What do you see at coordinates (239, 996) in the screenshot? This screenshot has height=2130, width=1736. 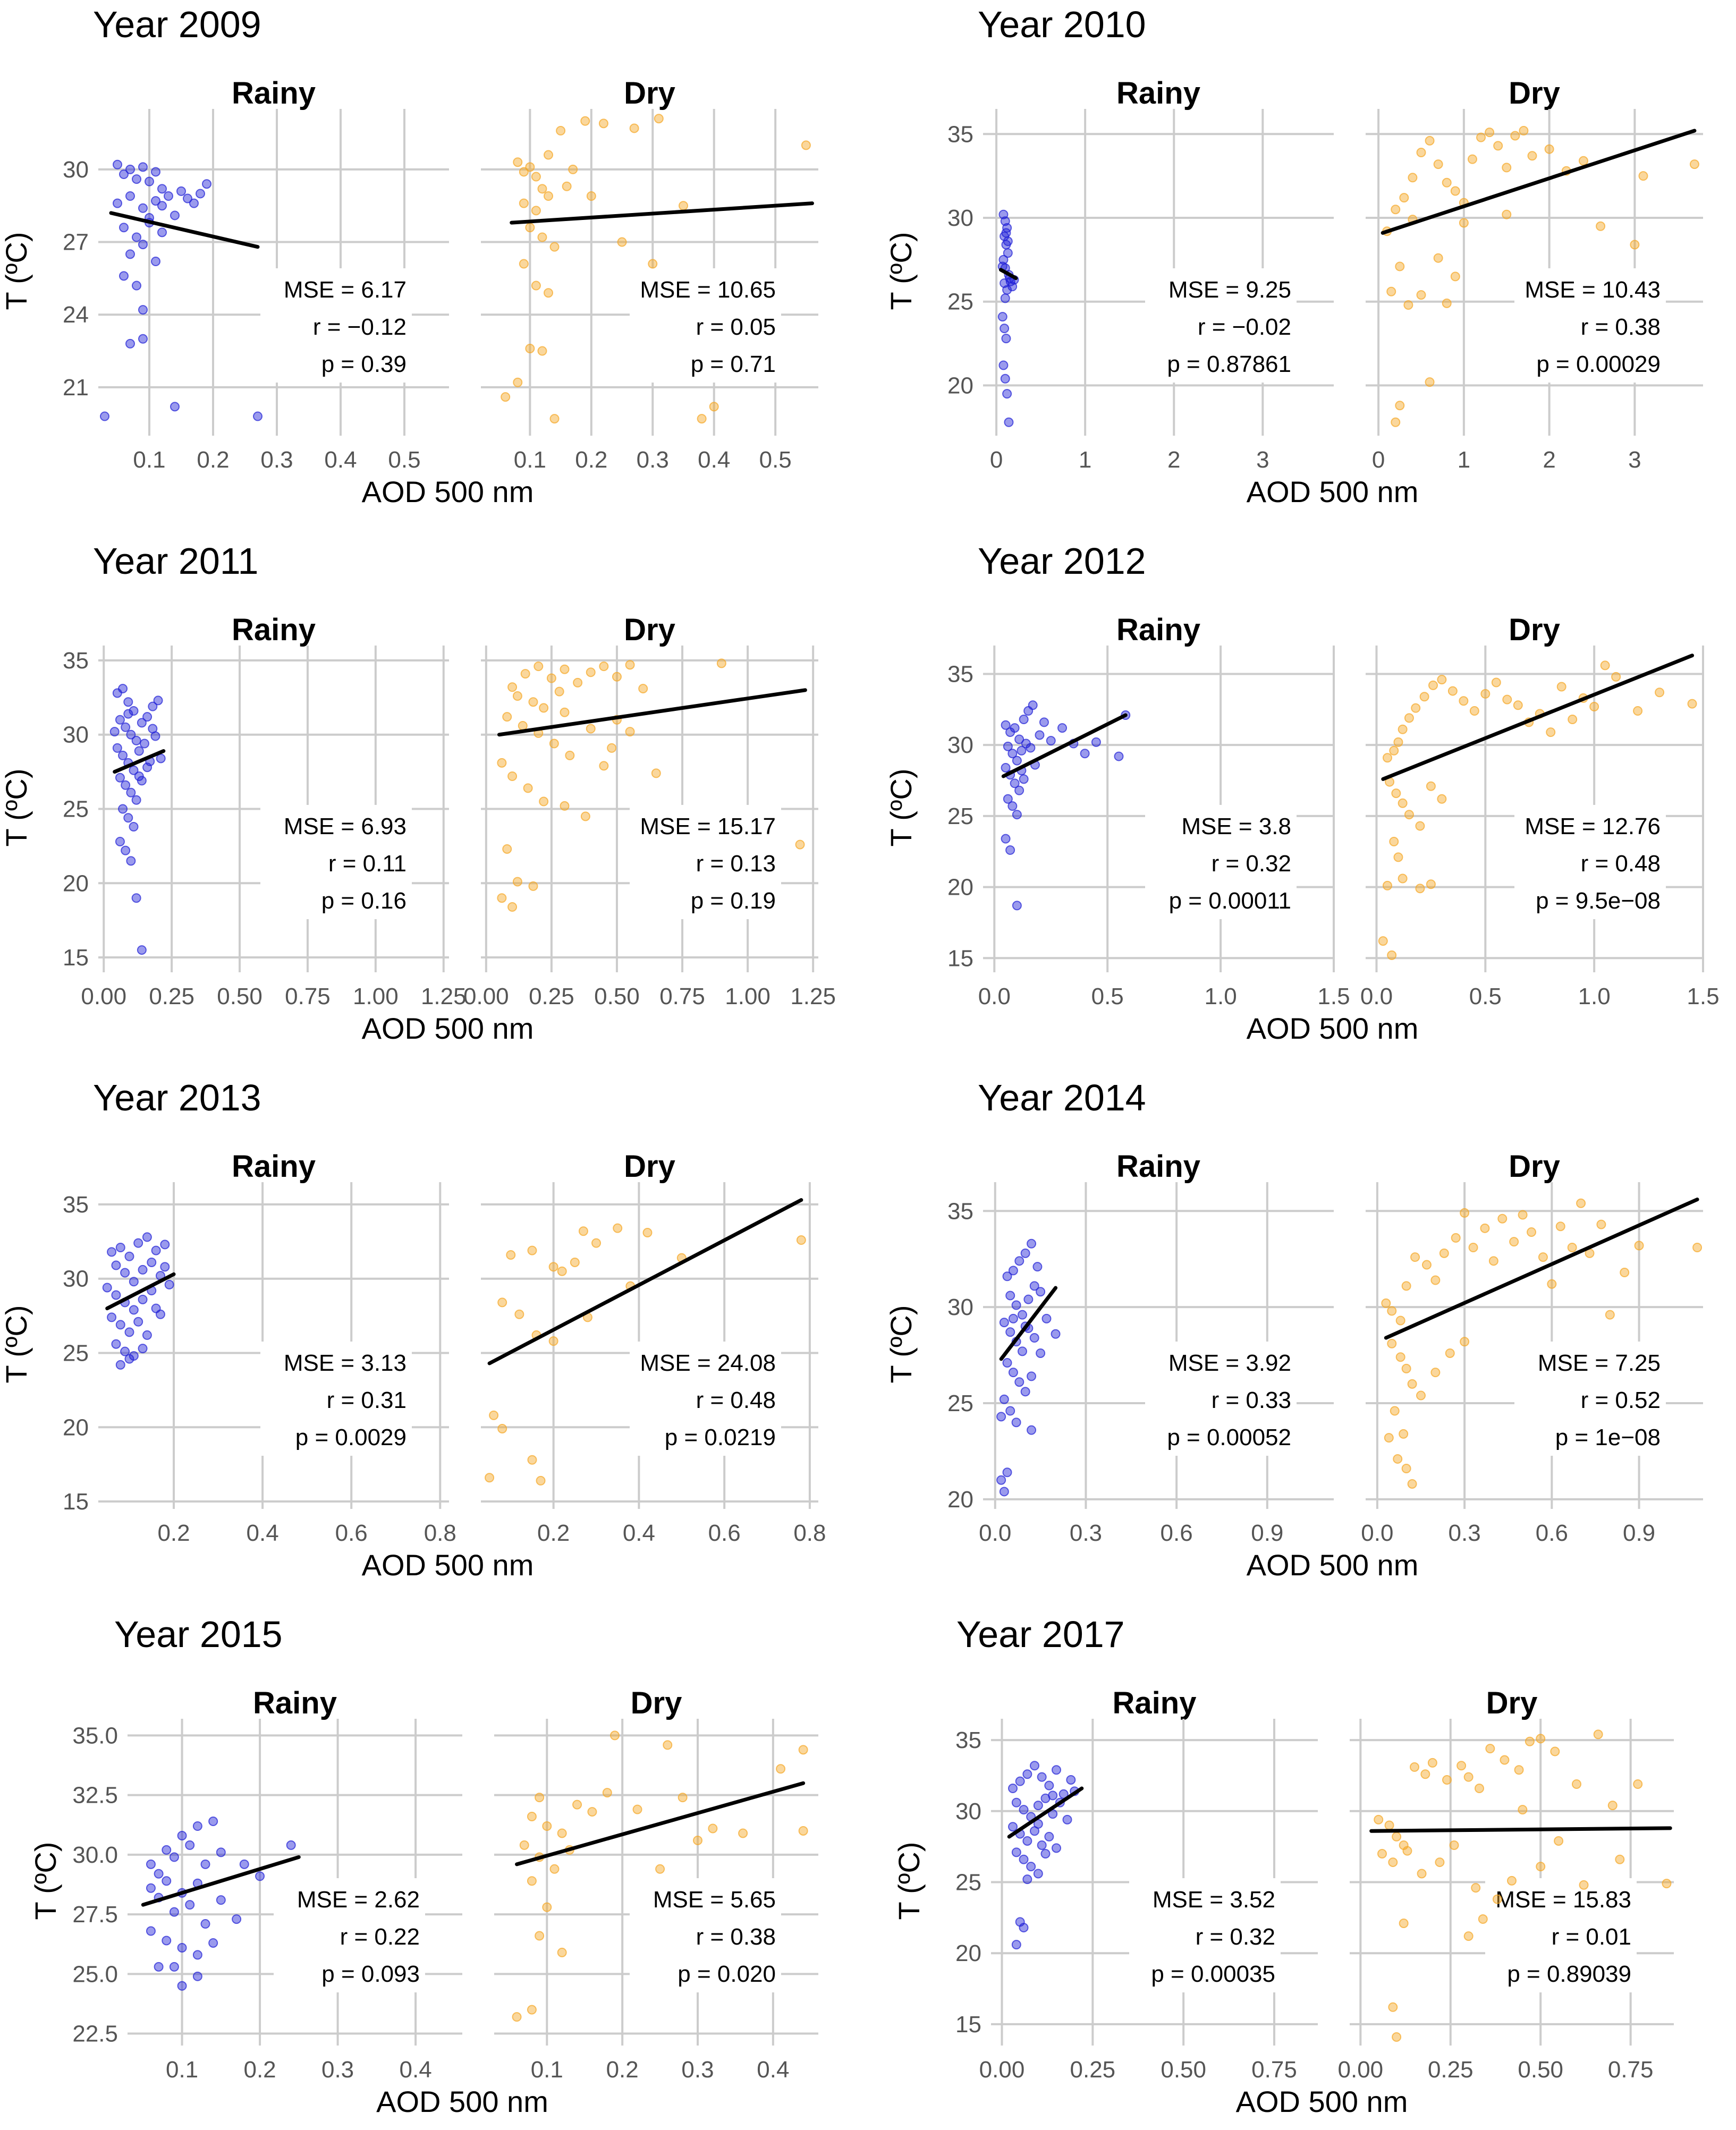 I see `x-tick-label: 0.50` at bounding box center [239, 996].